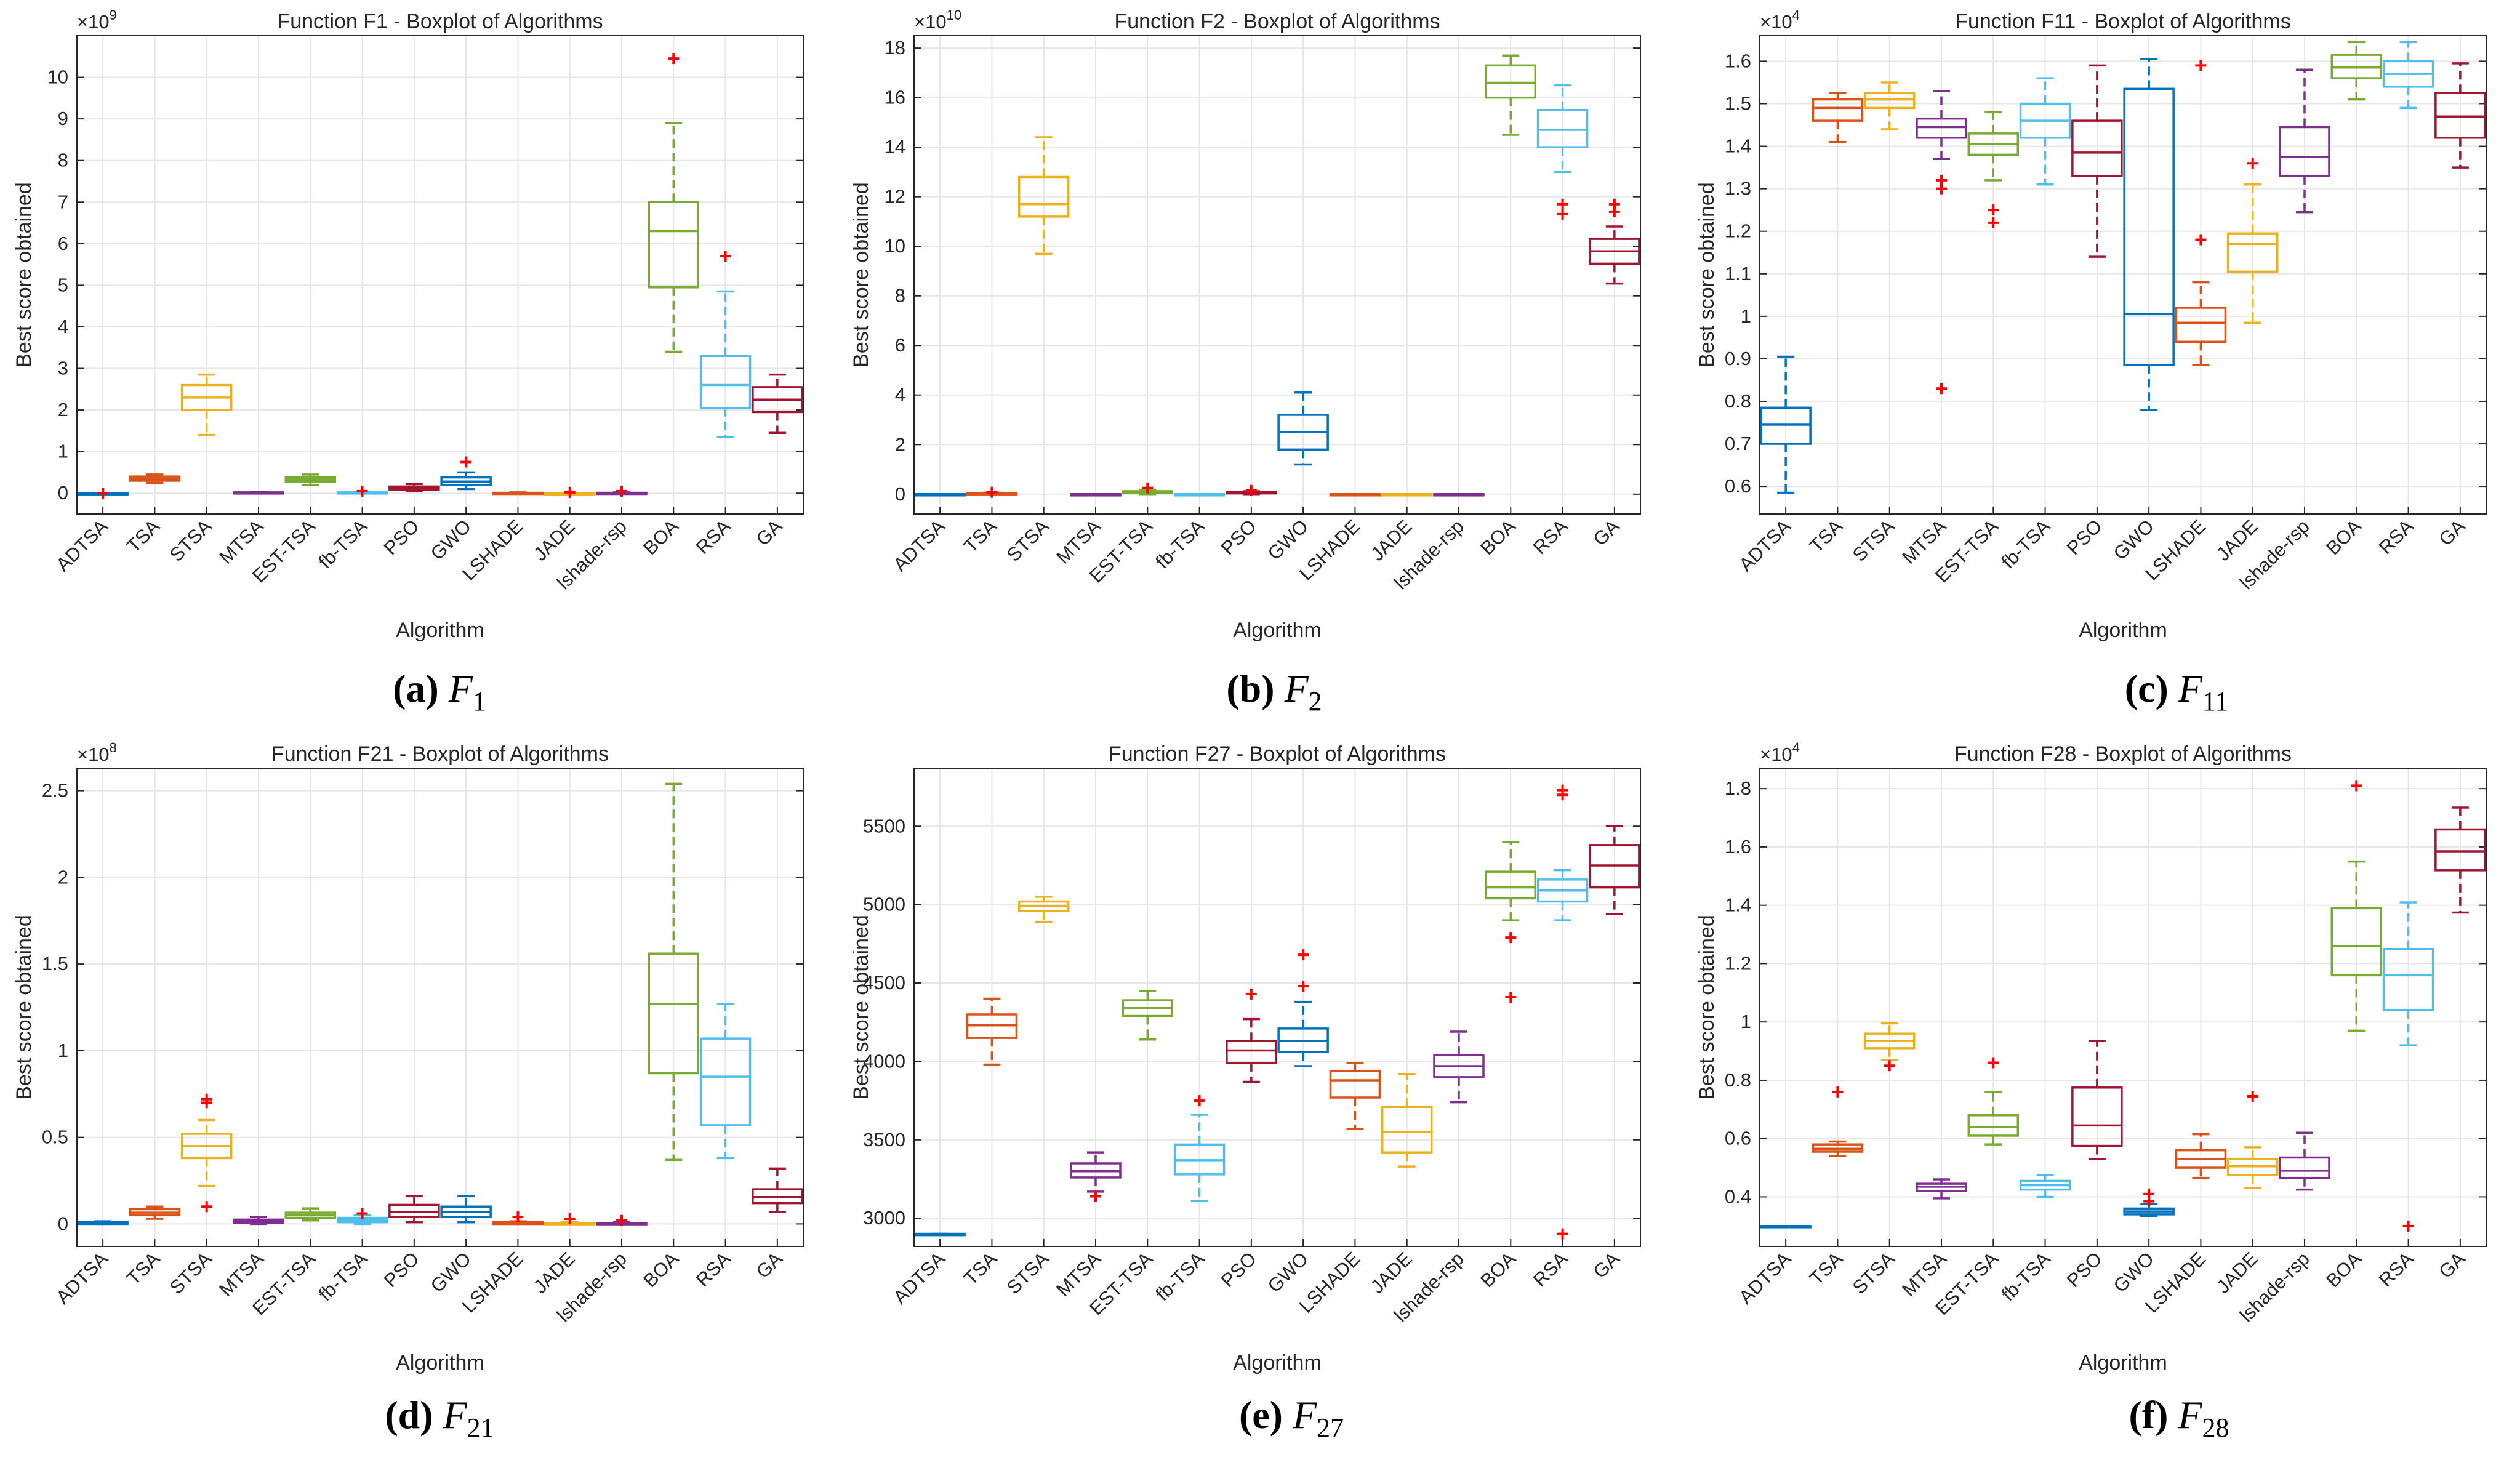 The width and height of the screenshot is (2520, 1457). I want to click on box-jade, so click(2252, 1140).